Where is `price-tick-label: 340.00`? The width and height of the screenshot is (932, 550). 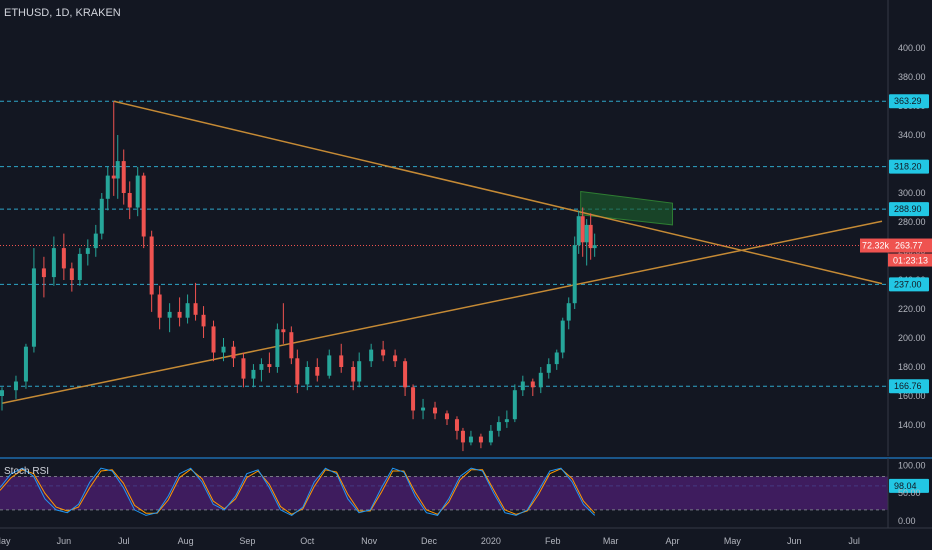
price-tick-label: 340.00 is located at coordinates (912, 135).